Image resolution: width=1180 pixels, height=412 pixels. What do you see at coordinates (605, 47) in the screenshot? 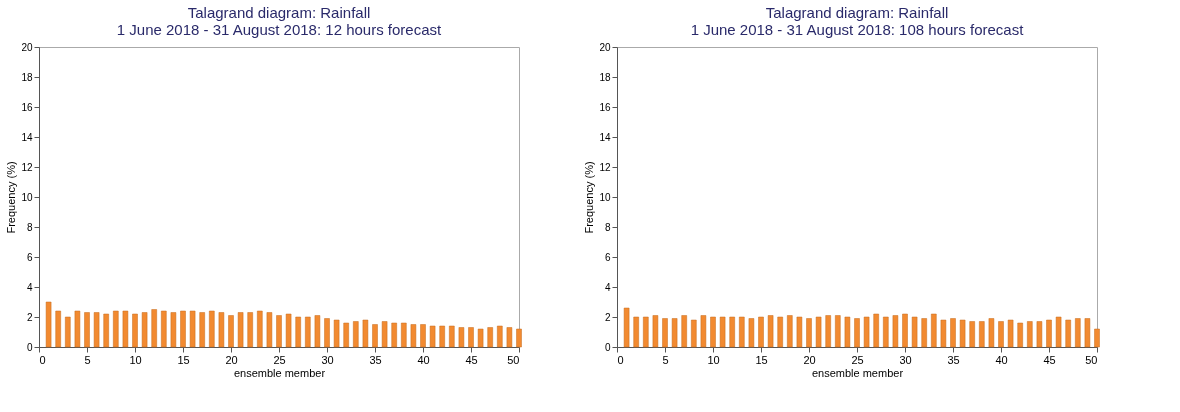
I see `y-tick-label: 20` at bounding box center [605, 47].